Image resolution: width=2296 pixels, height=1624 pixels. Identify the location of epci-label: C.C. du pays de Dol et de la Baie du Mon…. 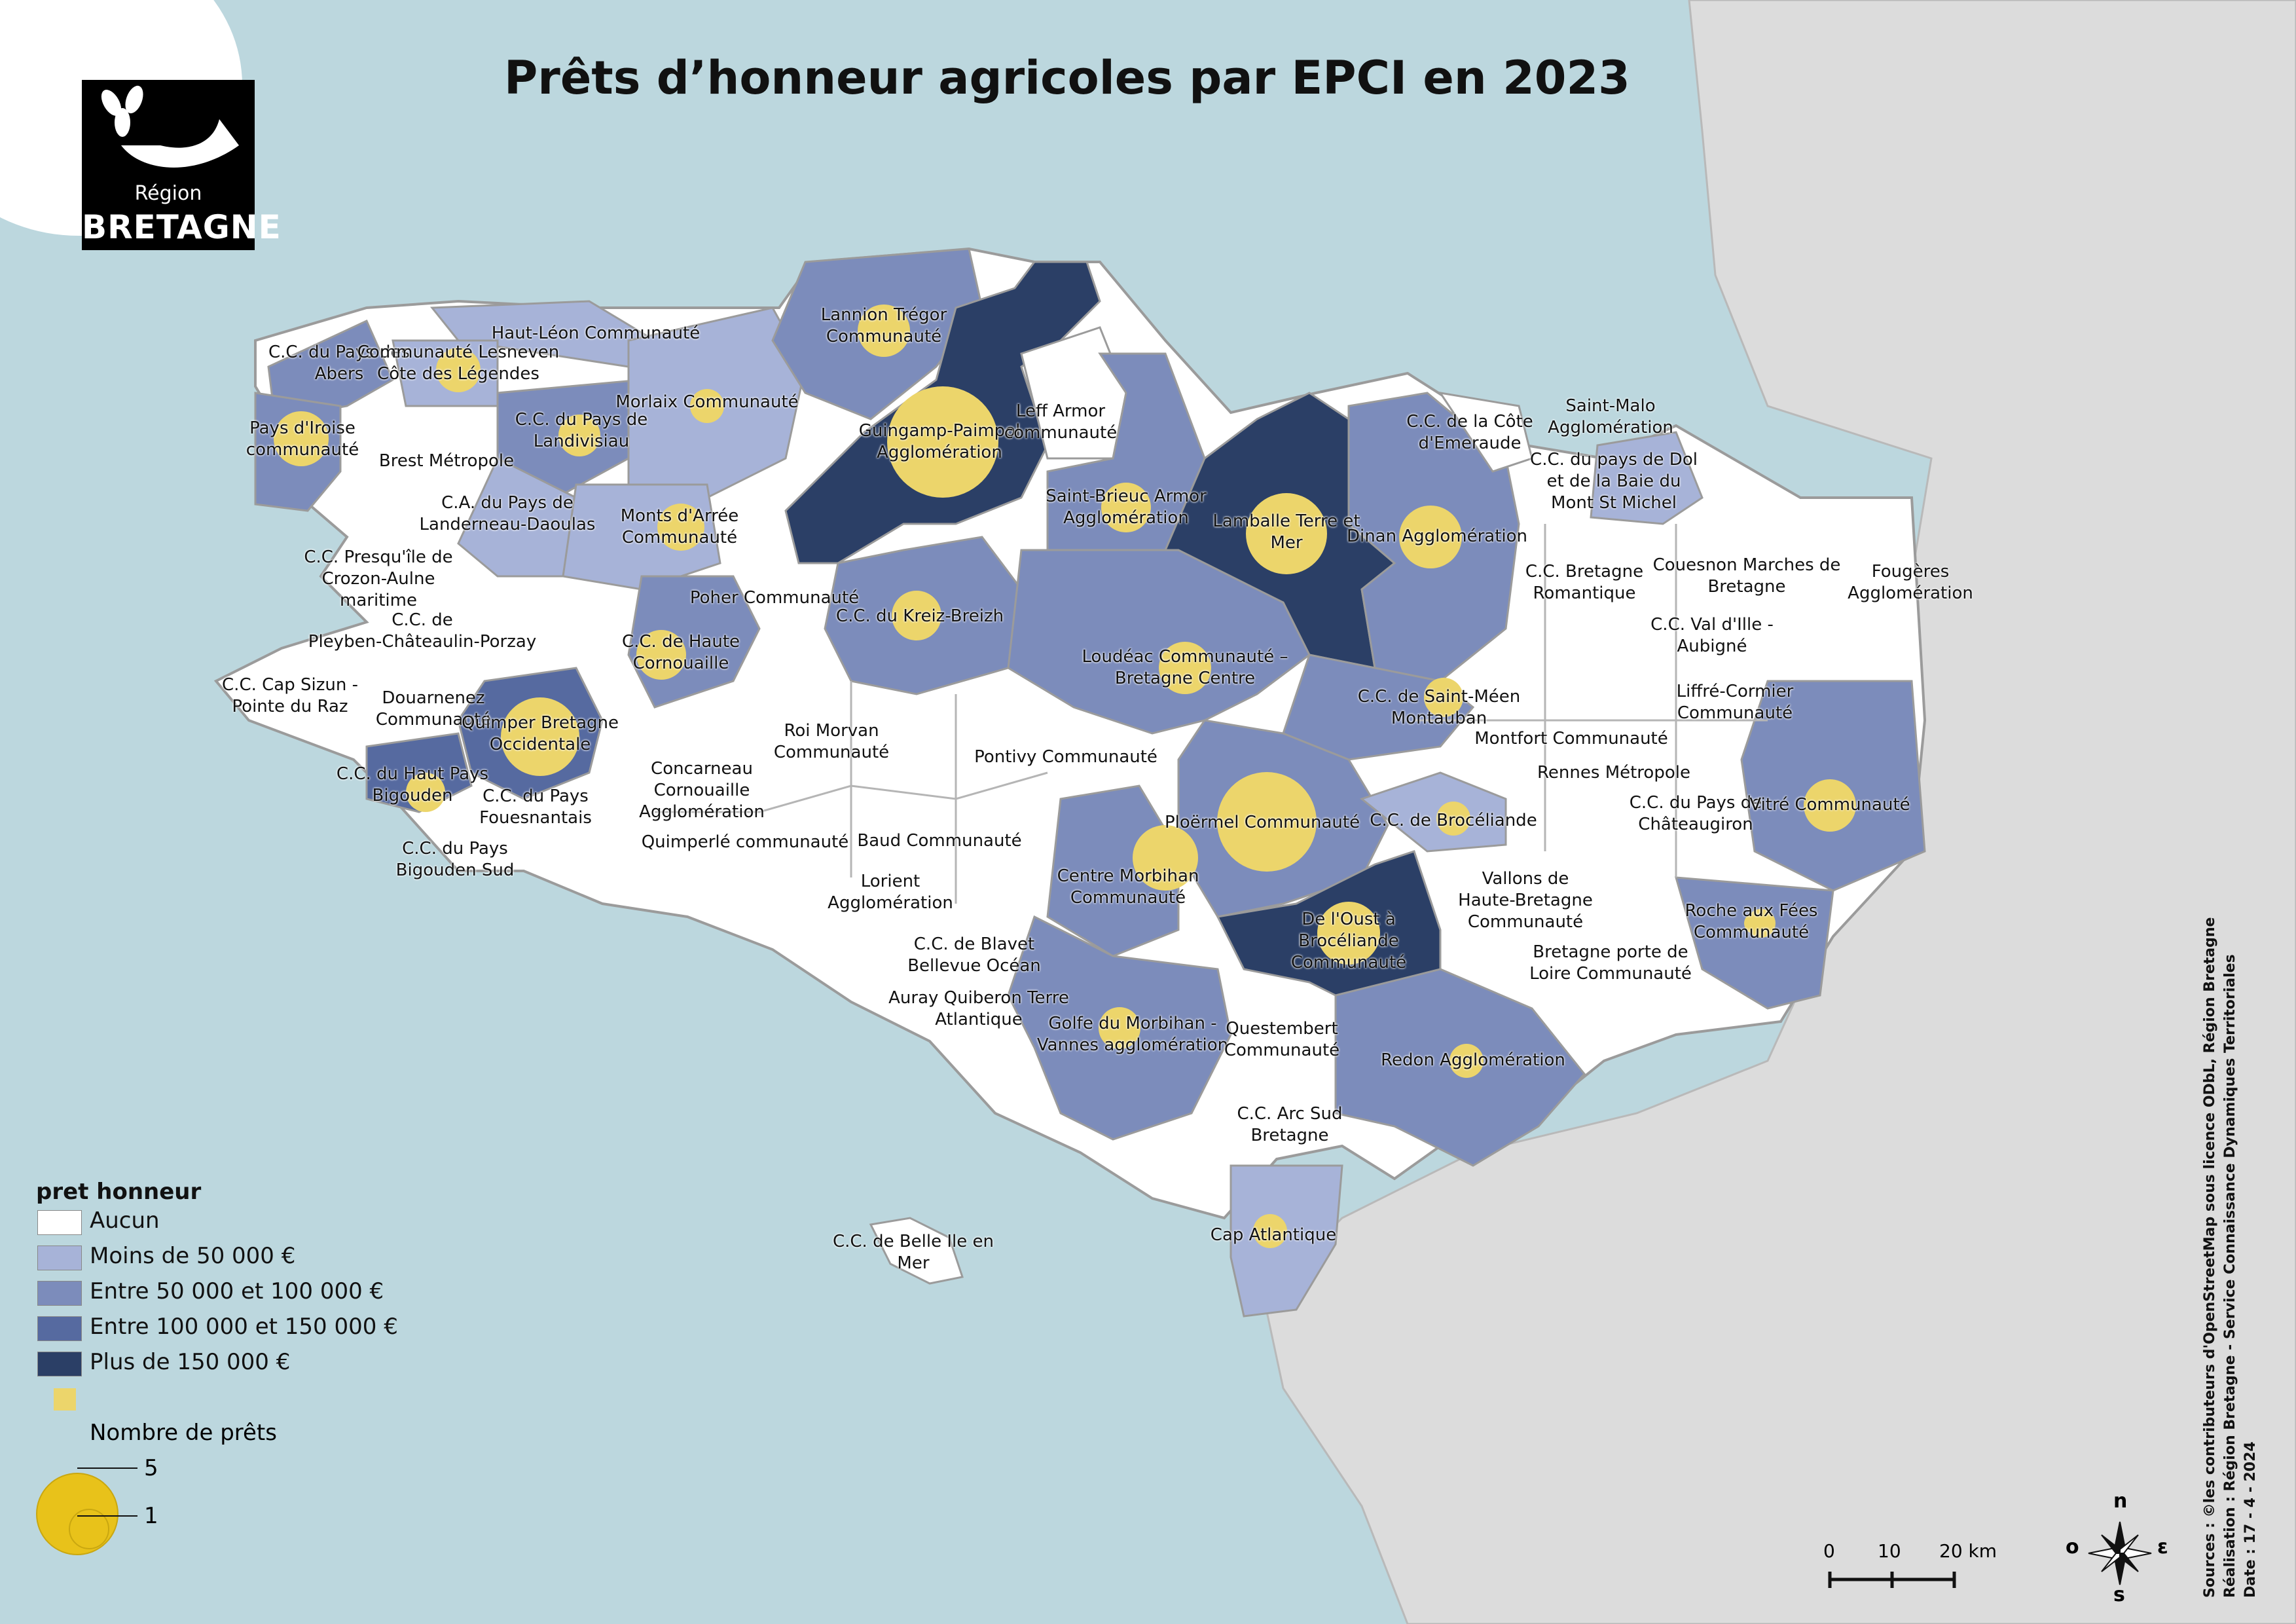
(1614, 481).